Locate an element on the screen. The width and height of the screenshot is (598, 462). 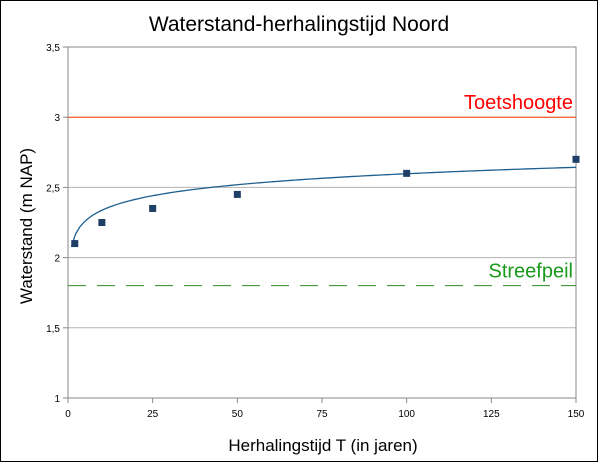
x-axis-ticks: 0 25 50 75 100 125 150 is located at coordinates (325, 409).